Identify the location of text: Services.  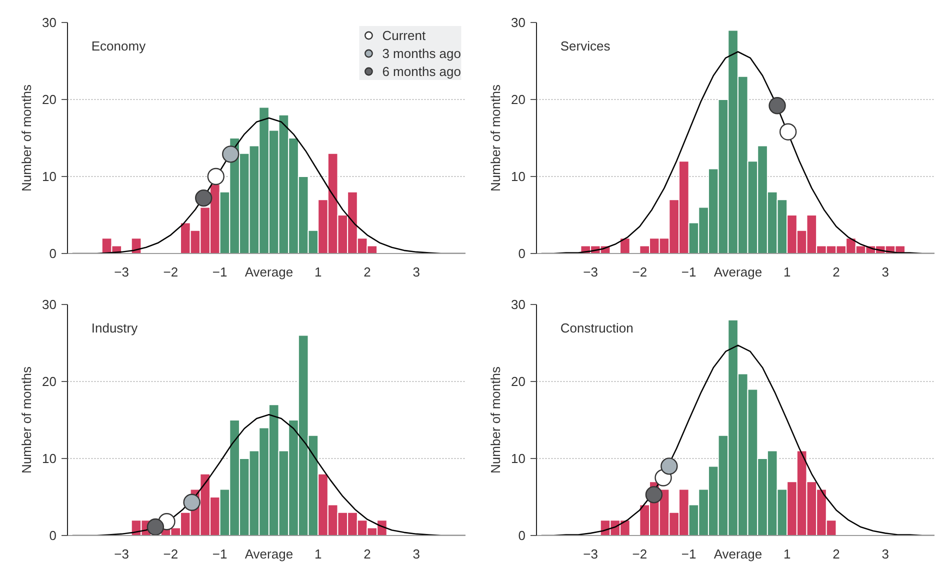
(585, 46).